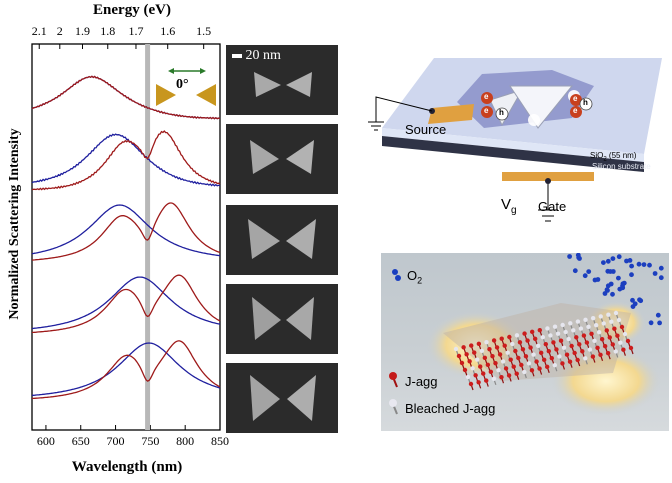 The height and width of the screenshot is (483, 672). What do you see at coordinates (543, 350) in the screenshot?
I see `j-aggregates` at bounding box center [543, 350].